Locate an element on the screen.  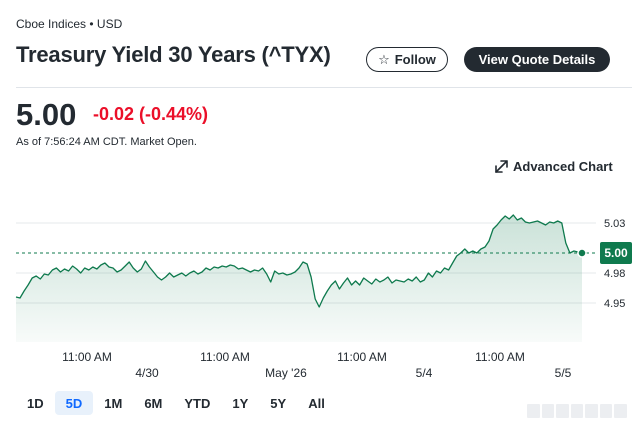
header-divider is located at coordinates (324, 87).